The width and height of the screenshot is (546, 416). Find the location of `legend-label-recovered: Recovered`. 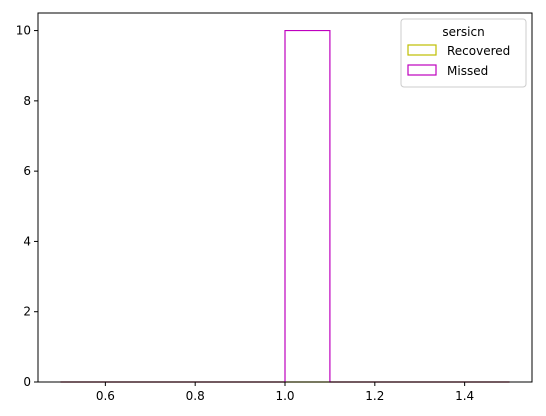

legend-label-recovered: Recovered is located at coordinates (478, 51).